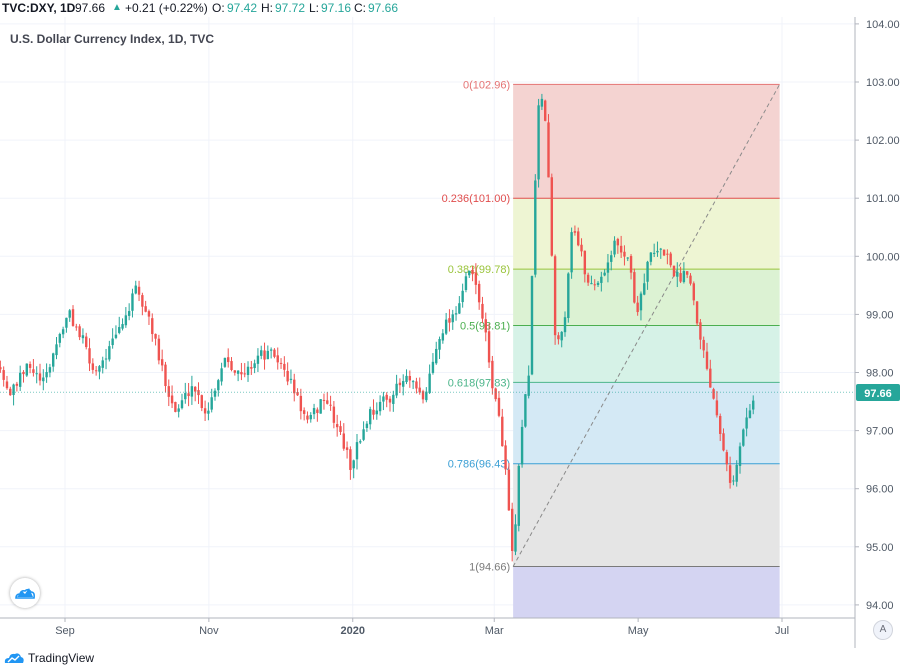 Image resolution: width=909 pixels, height=669 pixels. I want to click on close-value: 97.66, so click(383, 8).